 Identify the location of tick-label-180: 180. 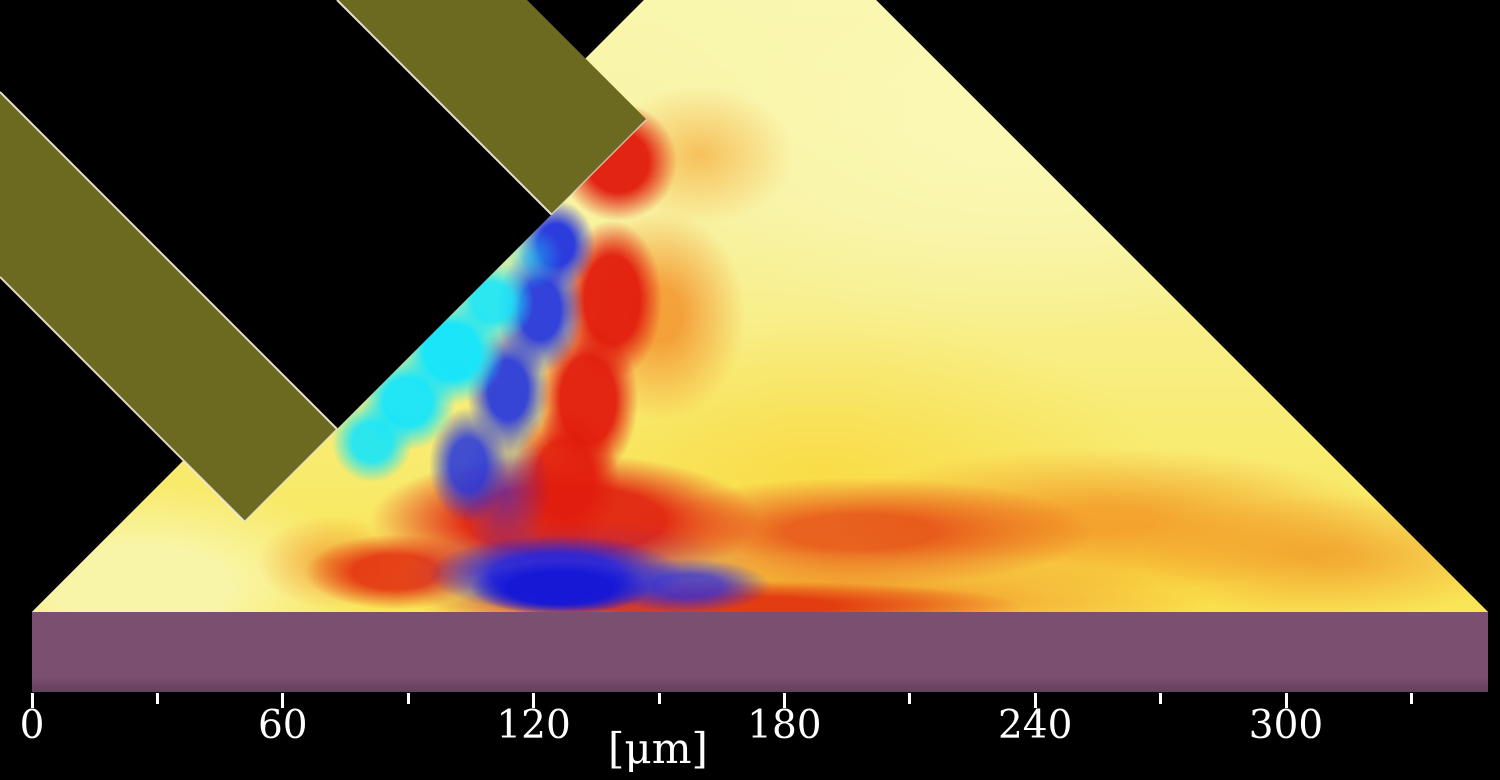
(784, 725).